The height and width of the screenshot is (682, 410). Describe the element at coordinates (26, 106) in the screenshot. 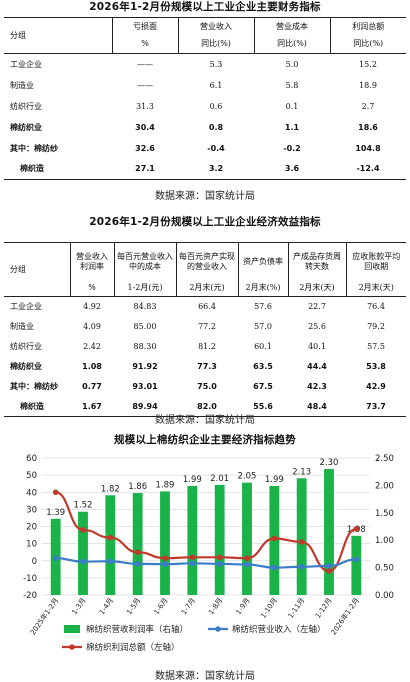

I see `row-label: 纺织行业` at that location.